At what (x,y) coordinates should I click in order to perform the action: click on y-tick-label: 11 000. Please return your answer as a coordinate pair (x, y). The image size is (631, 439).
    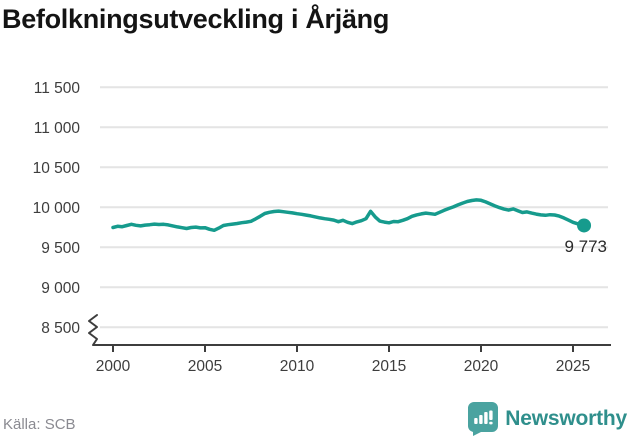
    Looking at the image, I should click on (57, 128).